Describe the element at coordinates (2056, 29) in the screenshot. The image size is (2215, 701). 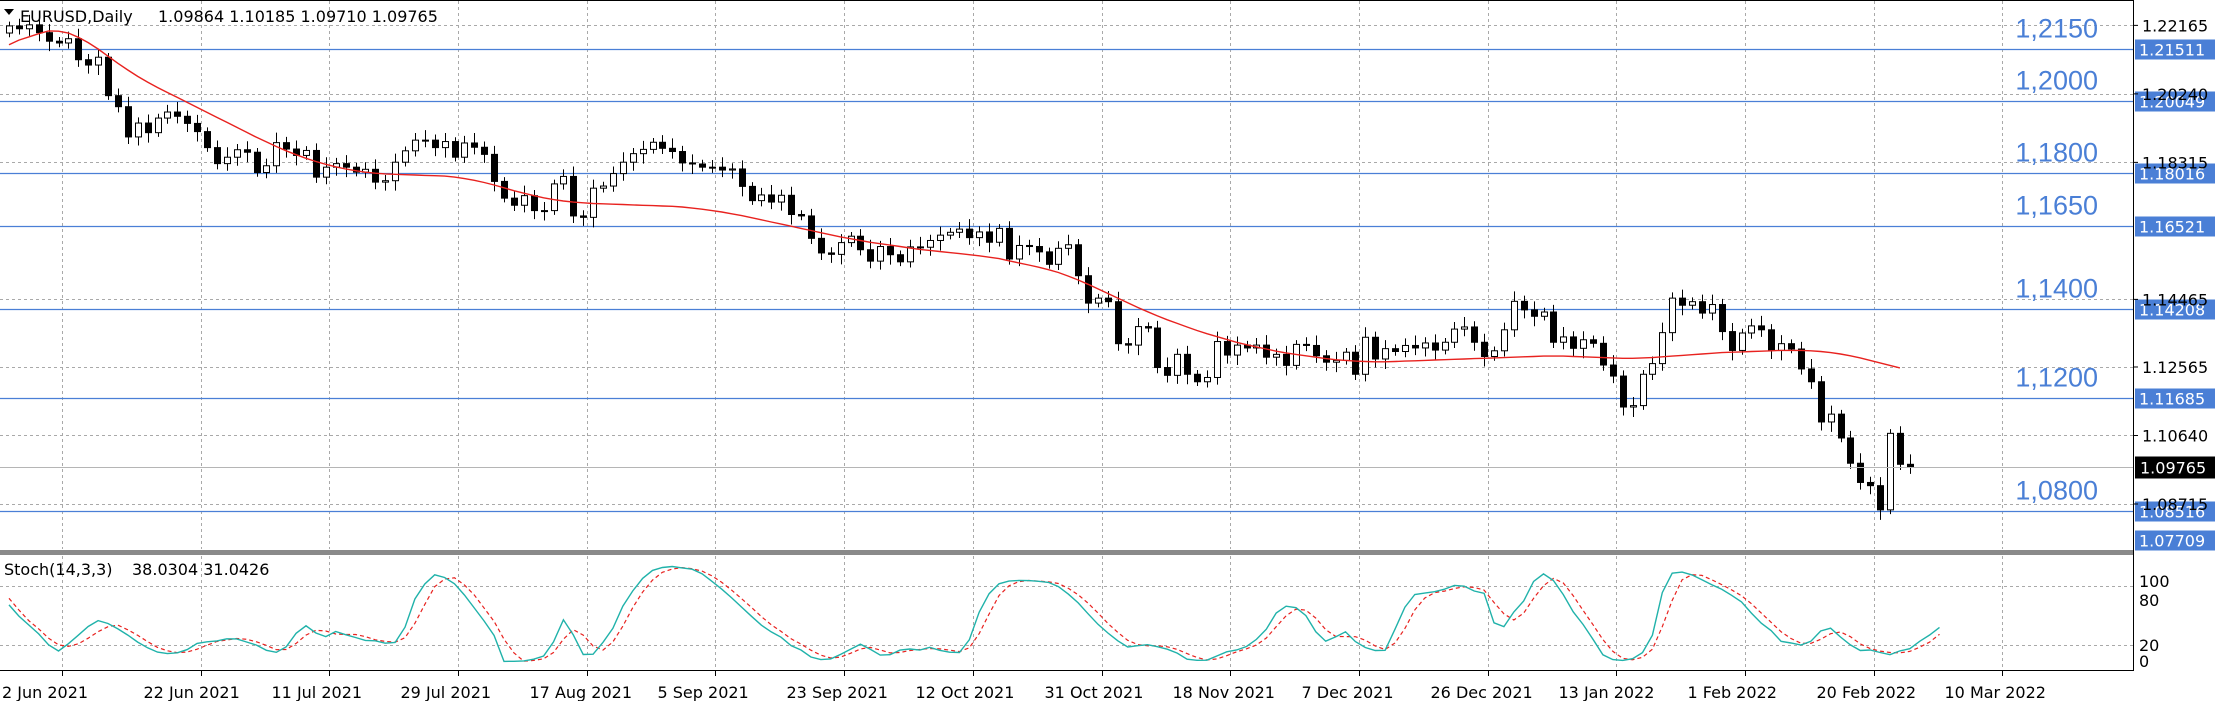
I see `level-label: 1,2150` at that location.